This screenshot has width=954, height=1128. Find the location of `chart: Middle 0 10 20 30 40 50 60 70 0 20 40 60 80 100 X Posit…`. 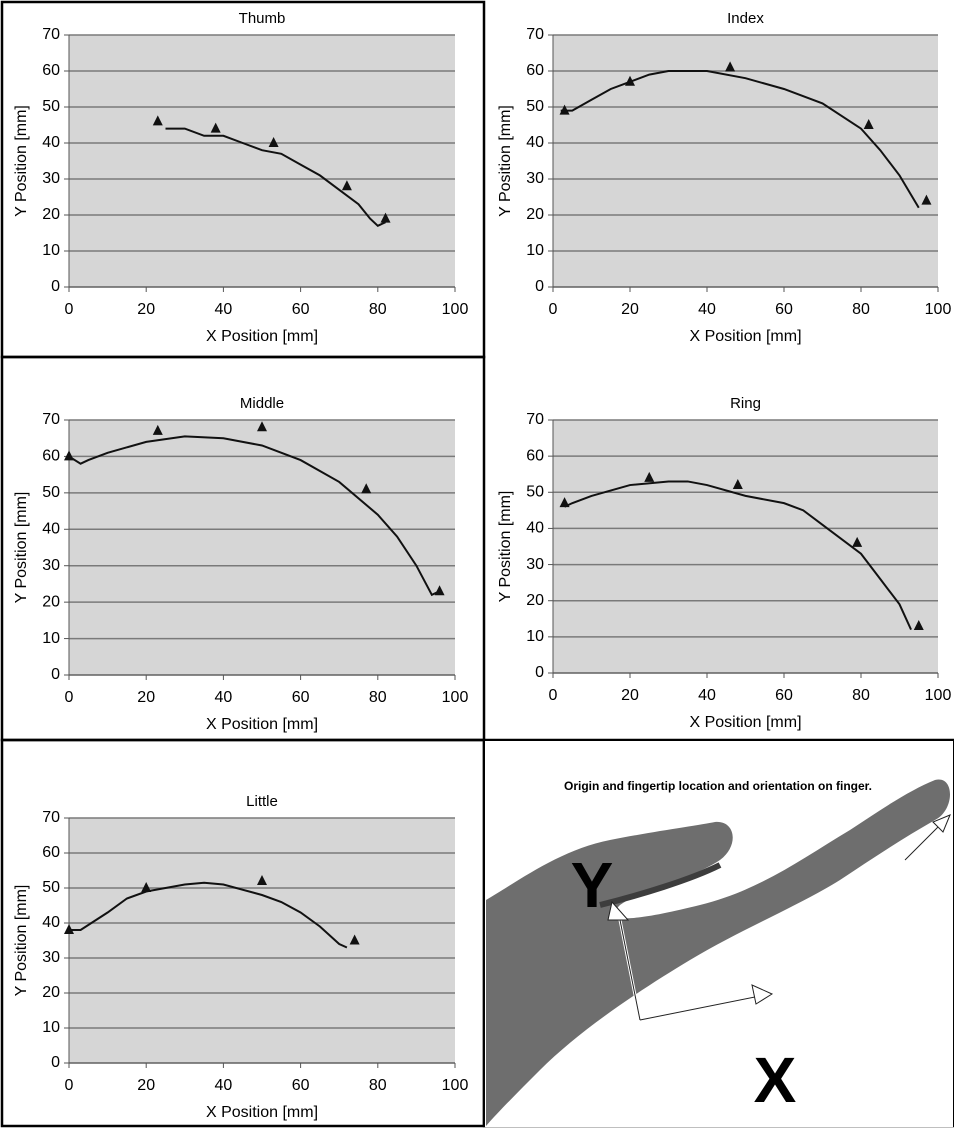

chart: Middle 0 10 20 30 40 50 60 70 0 20 40 60 80 100 X Posit… is located at coordinates (240, 564).